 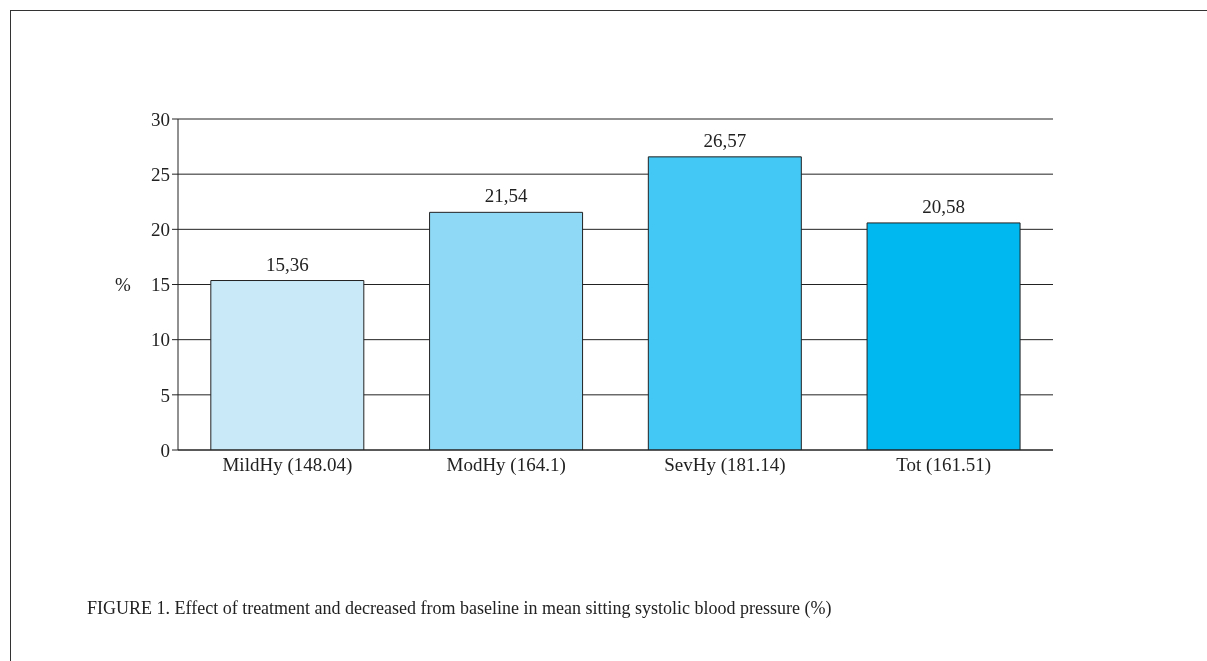 I want to click on x-tick-label: ModHy (164.1), so click(x=506, y=465).